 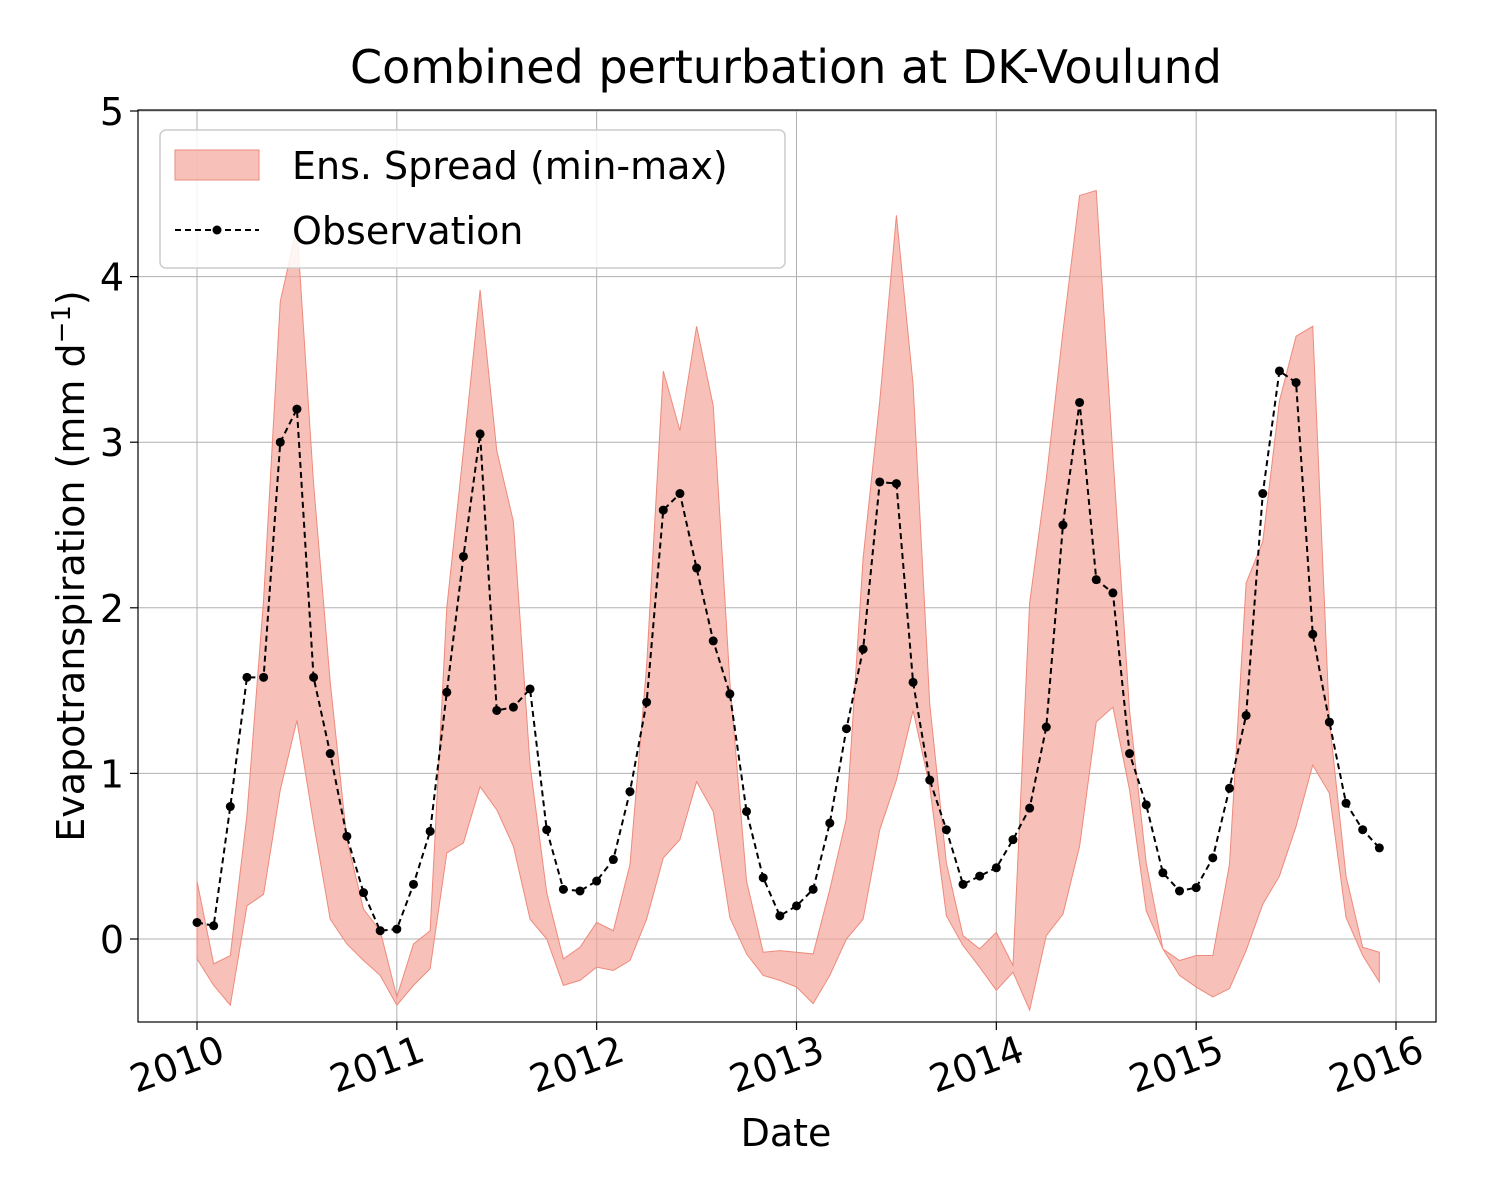 I want to click on y-tick-label: 2, so click(x=112, y=609).